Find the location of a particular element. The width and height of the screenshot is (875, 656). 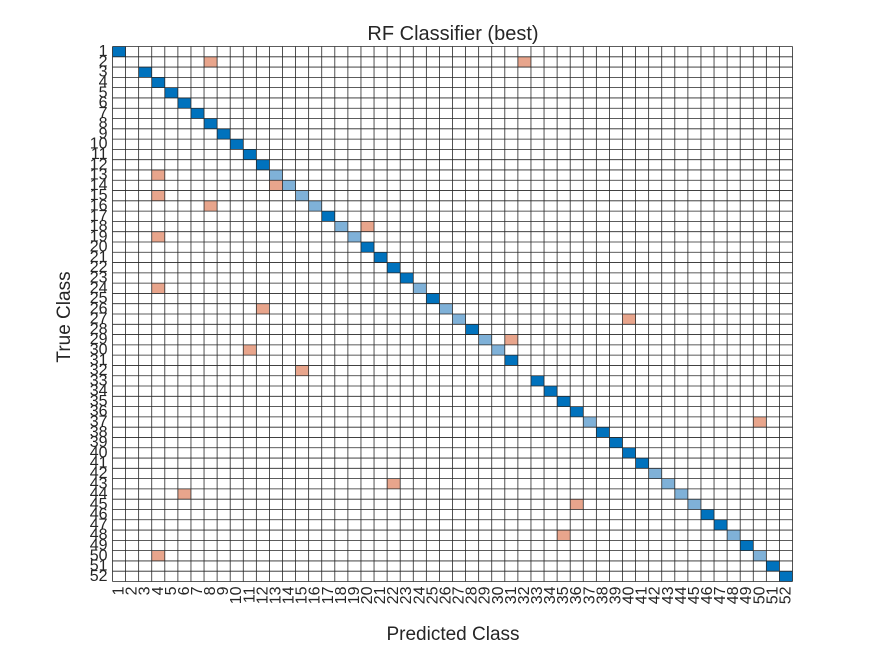

x-tick-label: 47 is located at coordinates (720, 595).